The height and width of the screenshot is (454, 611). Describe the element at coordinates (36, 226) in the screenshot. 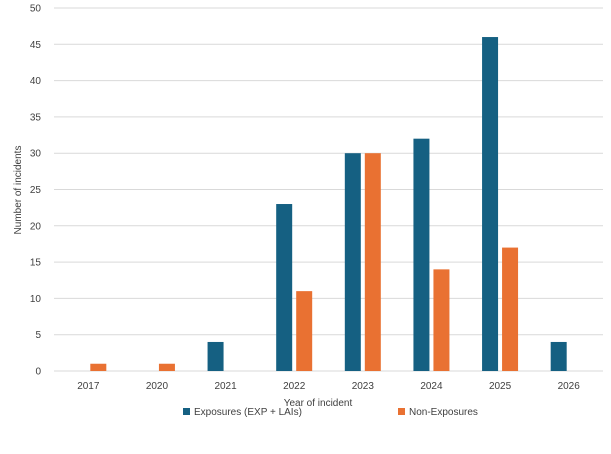

I see `y-tick-label: 20` at that location.